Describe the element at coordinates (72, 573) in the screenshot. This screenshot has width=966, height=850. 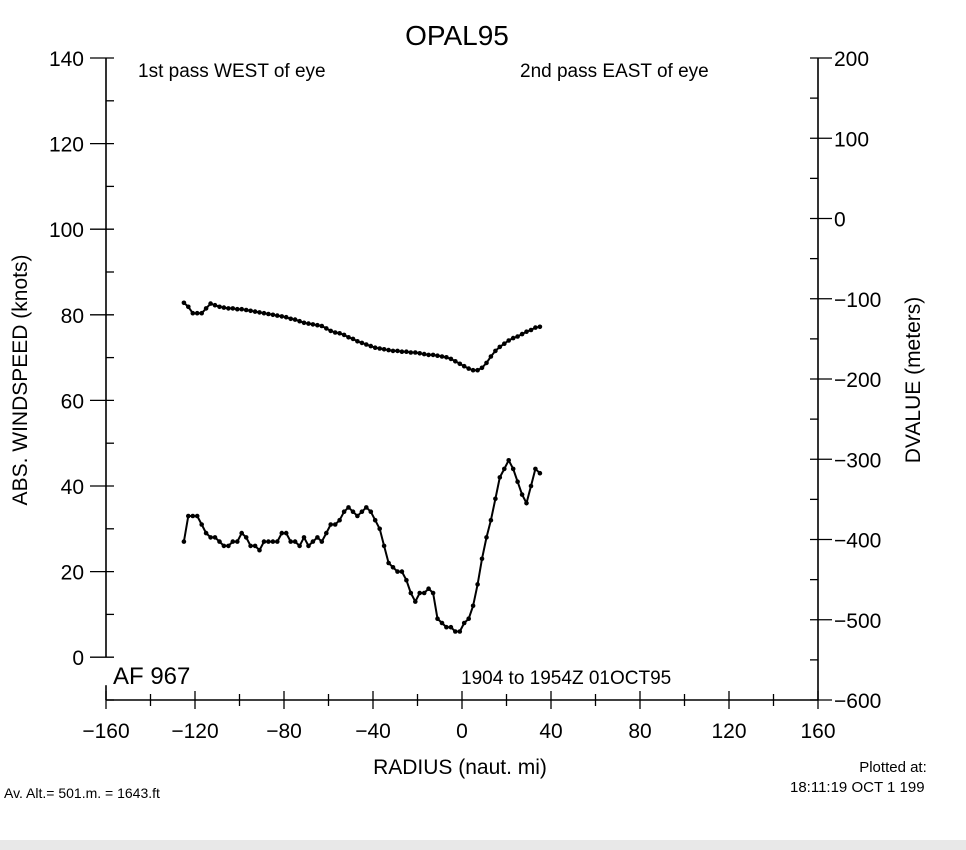
I see `y-tick-label: 20` at that location.